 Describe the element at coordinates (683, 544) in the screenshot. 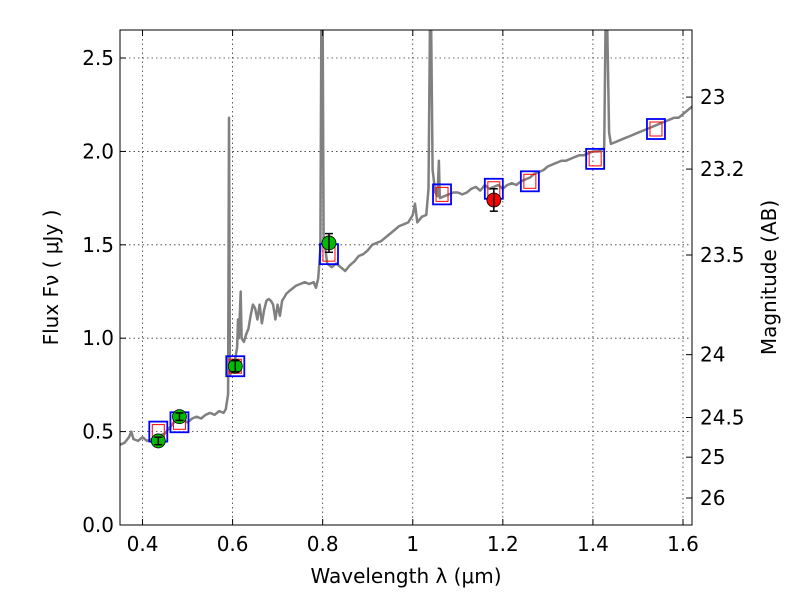

I see `x-tick-label: 1.6` at that location.